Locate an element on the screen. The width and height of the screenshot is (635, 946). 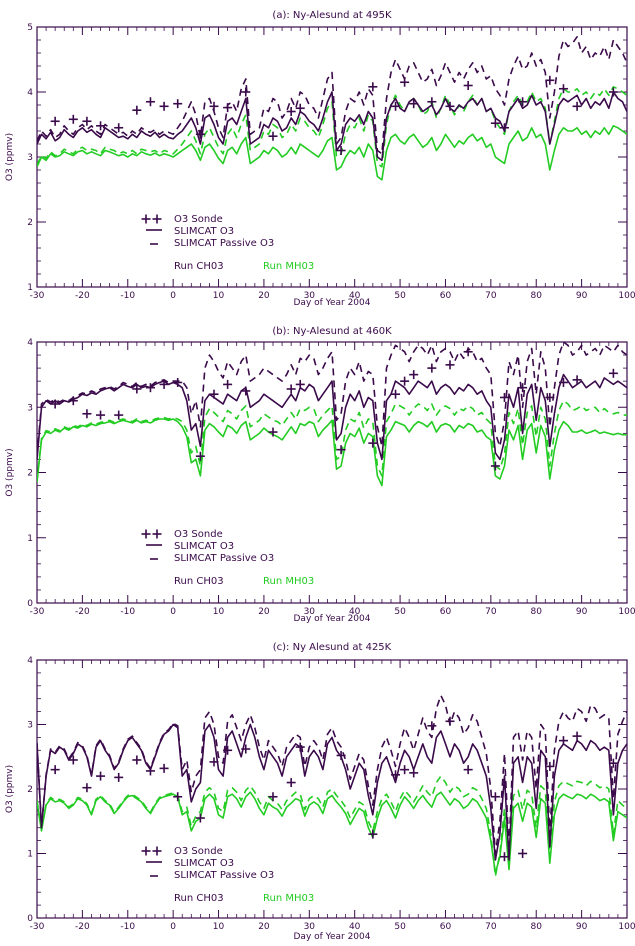
chart-title: (a): Ny-Alesund at 495K is located at coordinates (332, 15).